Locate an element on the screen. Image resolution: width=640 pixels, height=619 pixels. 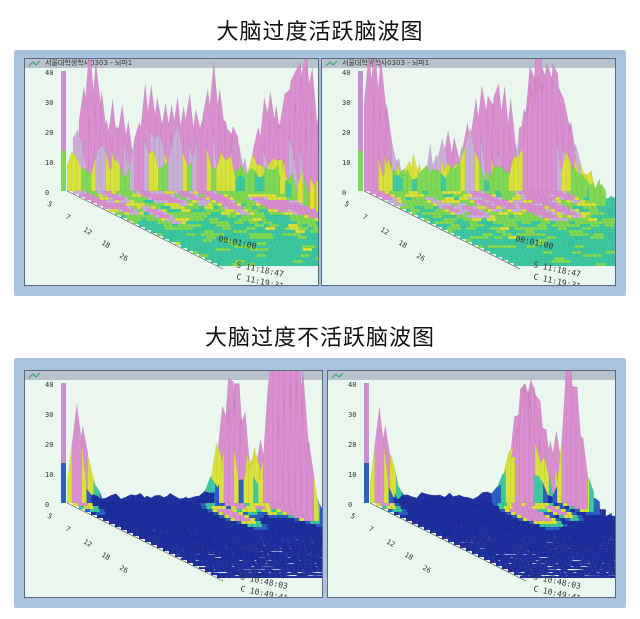
window-titlebar: 서울대학생학사0303 - 뇌파1 is located at coordinates (468, 63).